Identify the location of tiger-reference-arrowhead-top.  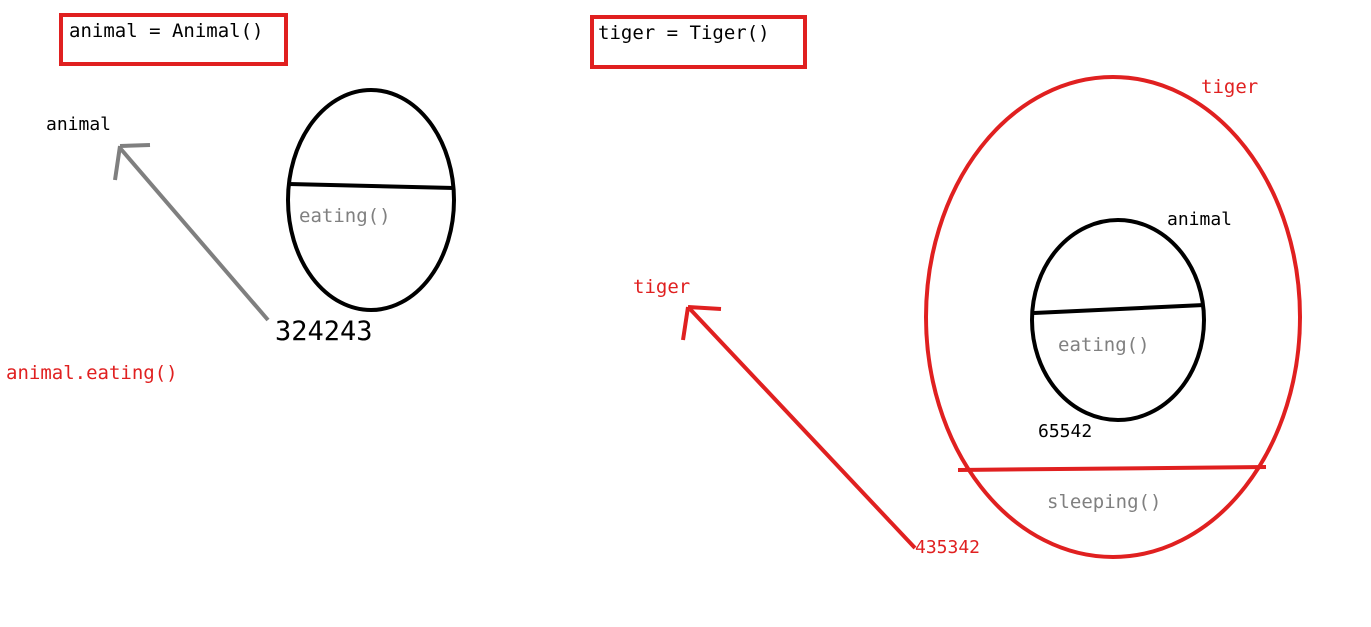
(704, 308).